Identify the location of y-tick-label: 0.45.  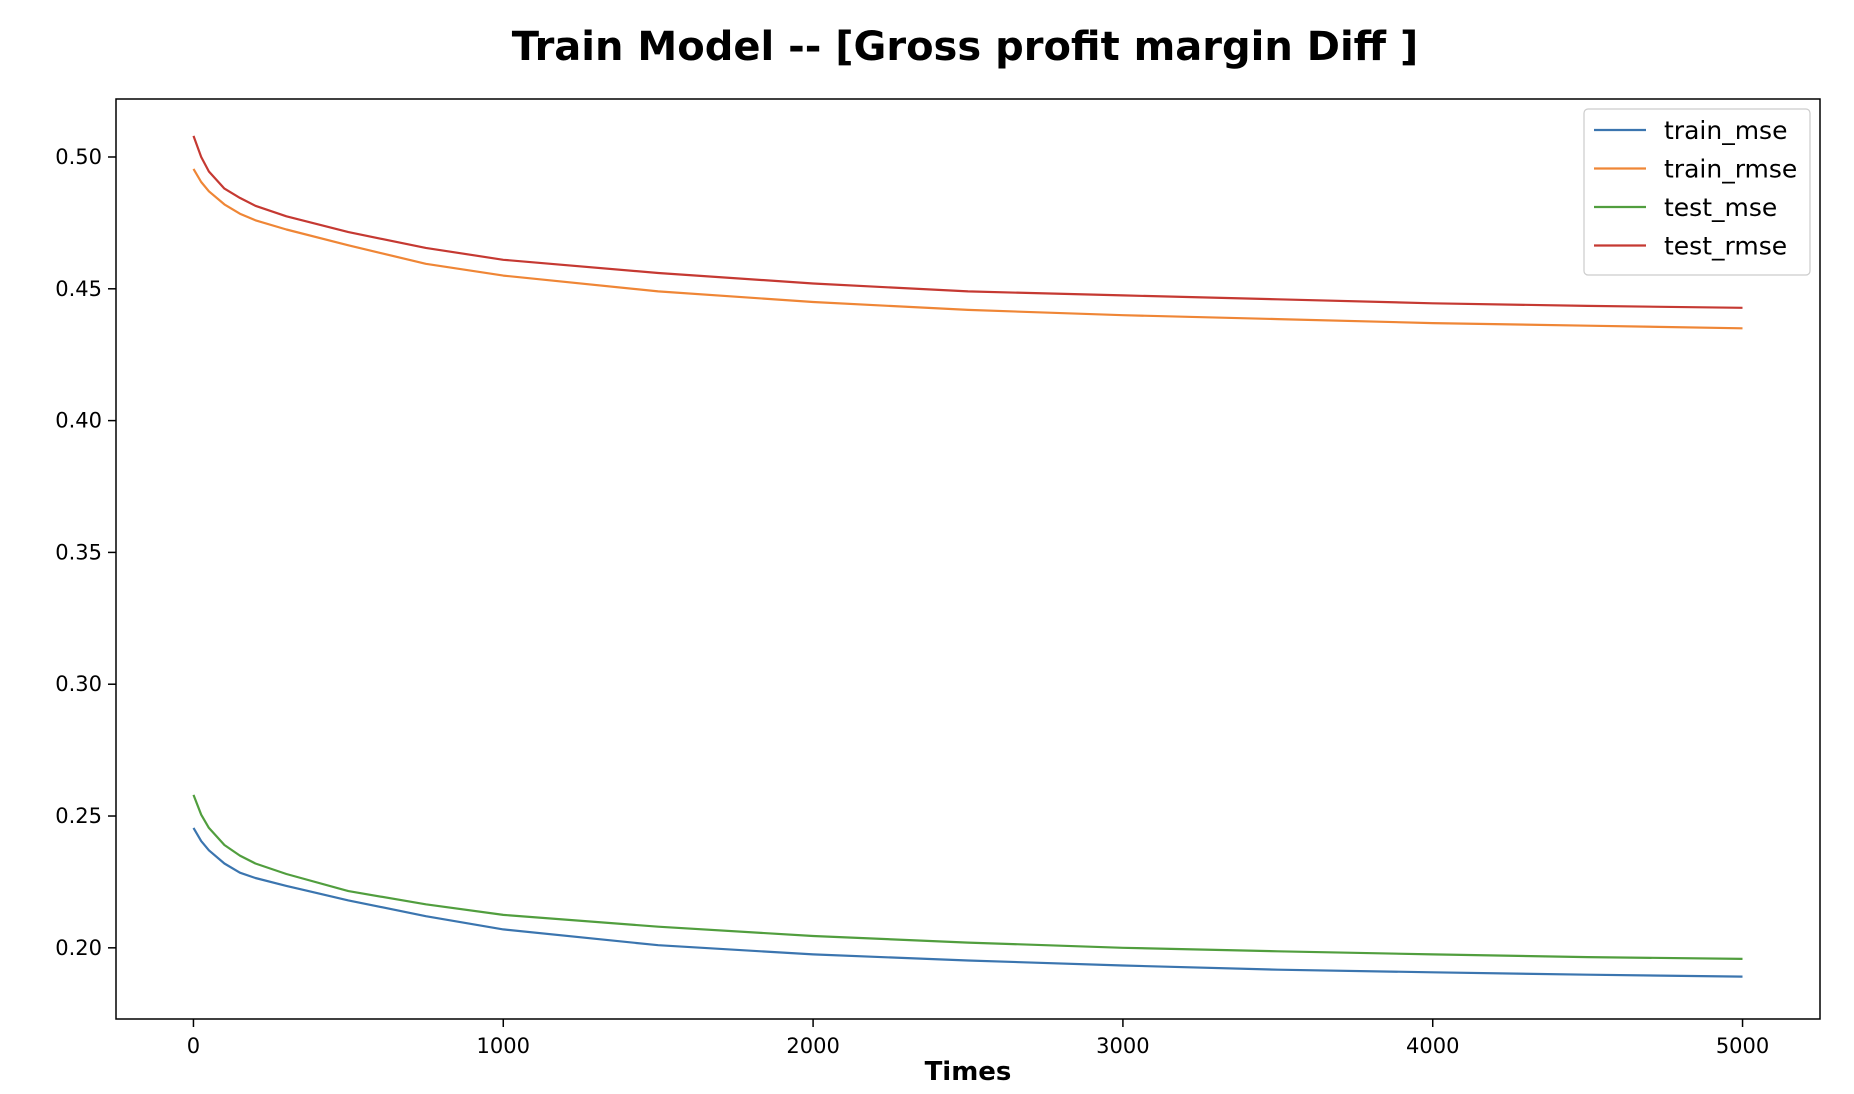
(78, 289).